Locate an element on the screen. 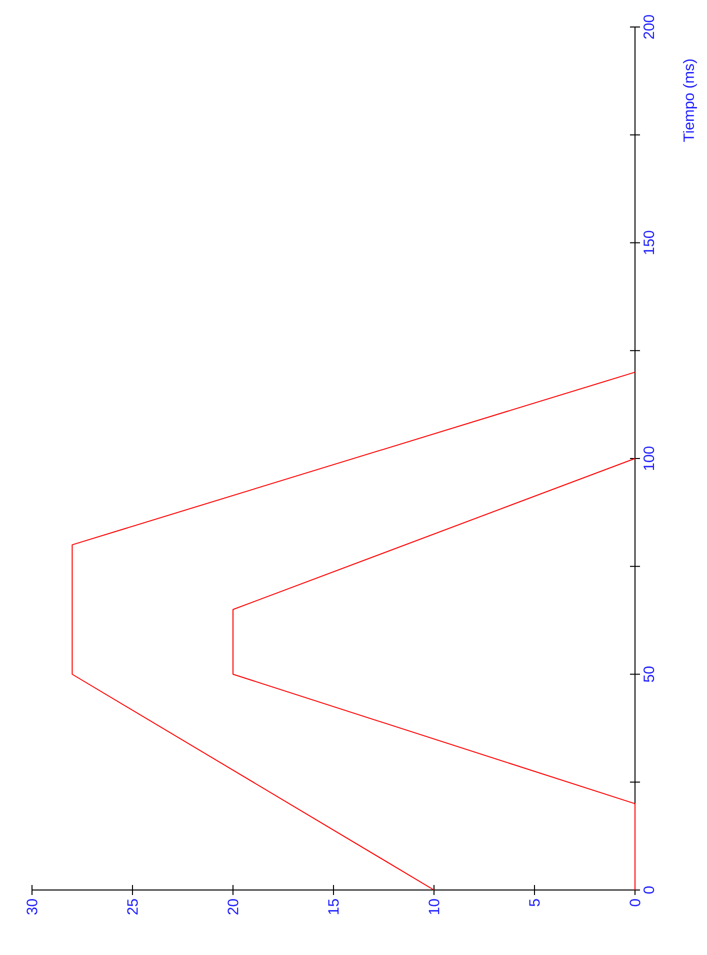  y-tick-label: 200 is located at coordinates (649, 27).